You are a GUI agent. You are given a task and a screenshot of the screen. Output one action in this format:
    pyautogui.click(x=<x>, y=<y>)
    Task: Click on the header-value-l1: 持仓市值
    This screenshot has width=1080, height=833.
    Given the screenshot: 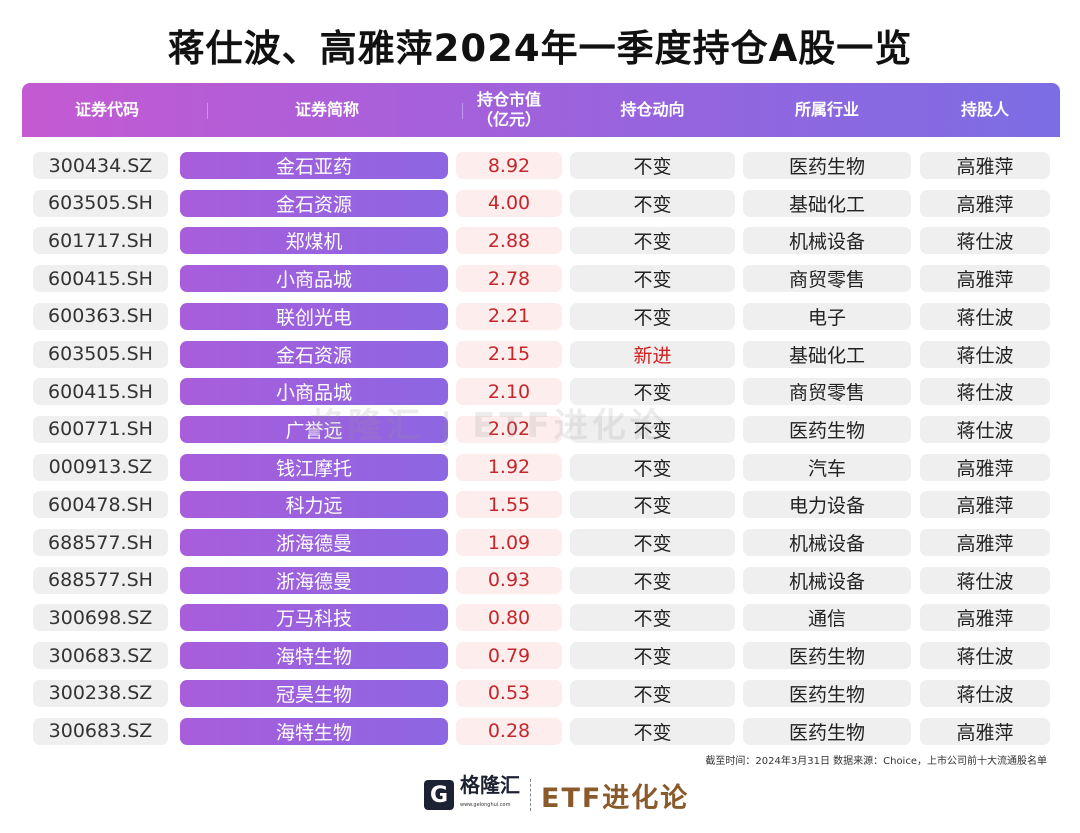 What is the action you would take?
    pyautogui.click(x=508, y=99)
    